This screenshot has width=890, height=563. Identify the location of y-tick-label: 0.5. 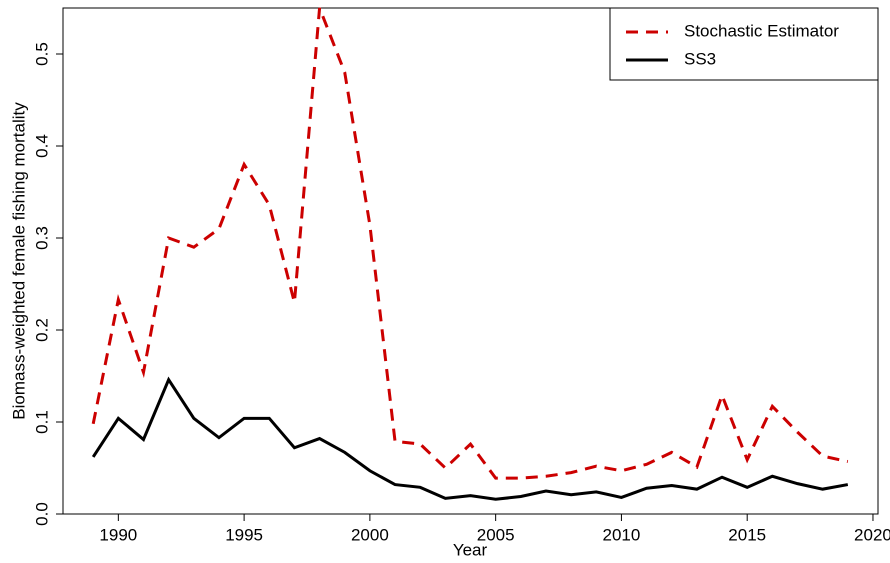
(41, 54).